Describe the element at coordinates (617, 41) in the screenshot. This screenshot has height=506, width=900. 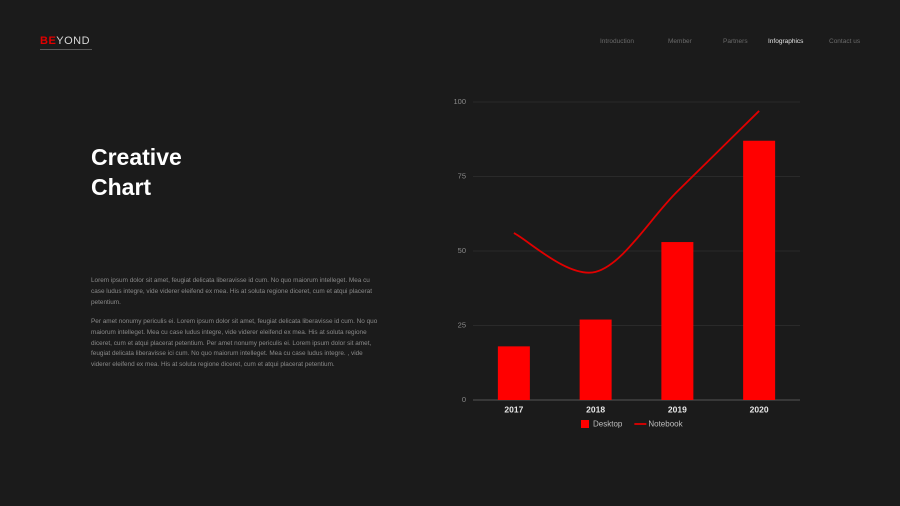
I see `nav-link: Introduction` at that location.